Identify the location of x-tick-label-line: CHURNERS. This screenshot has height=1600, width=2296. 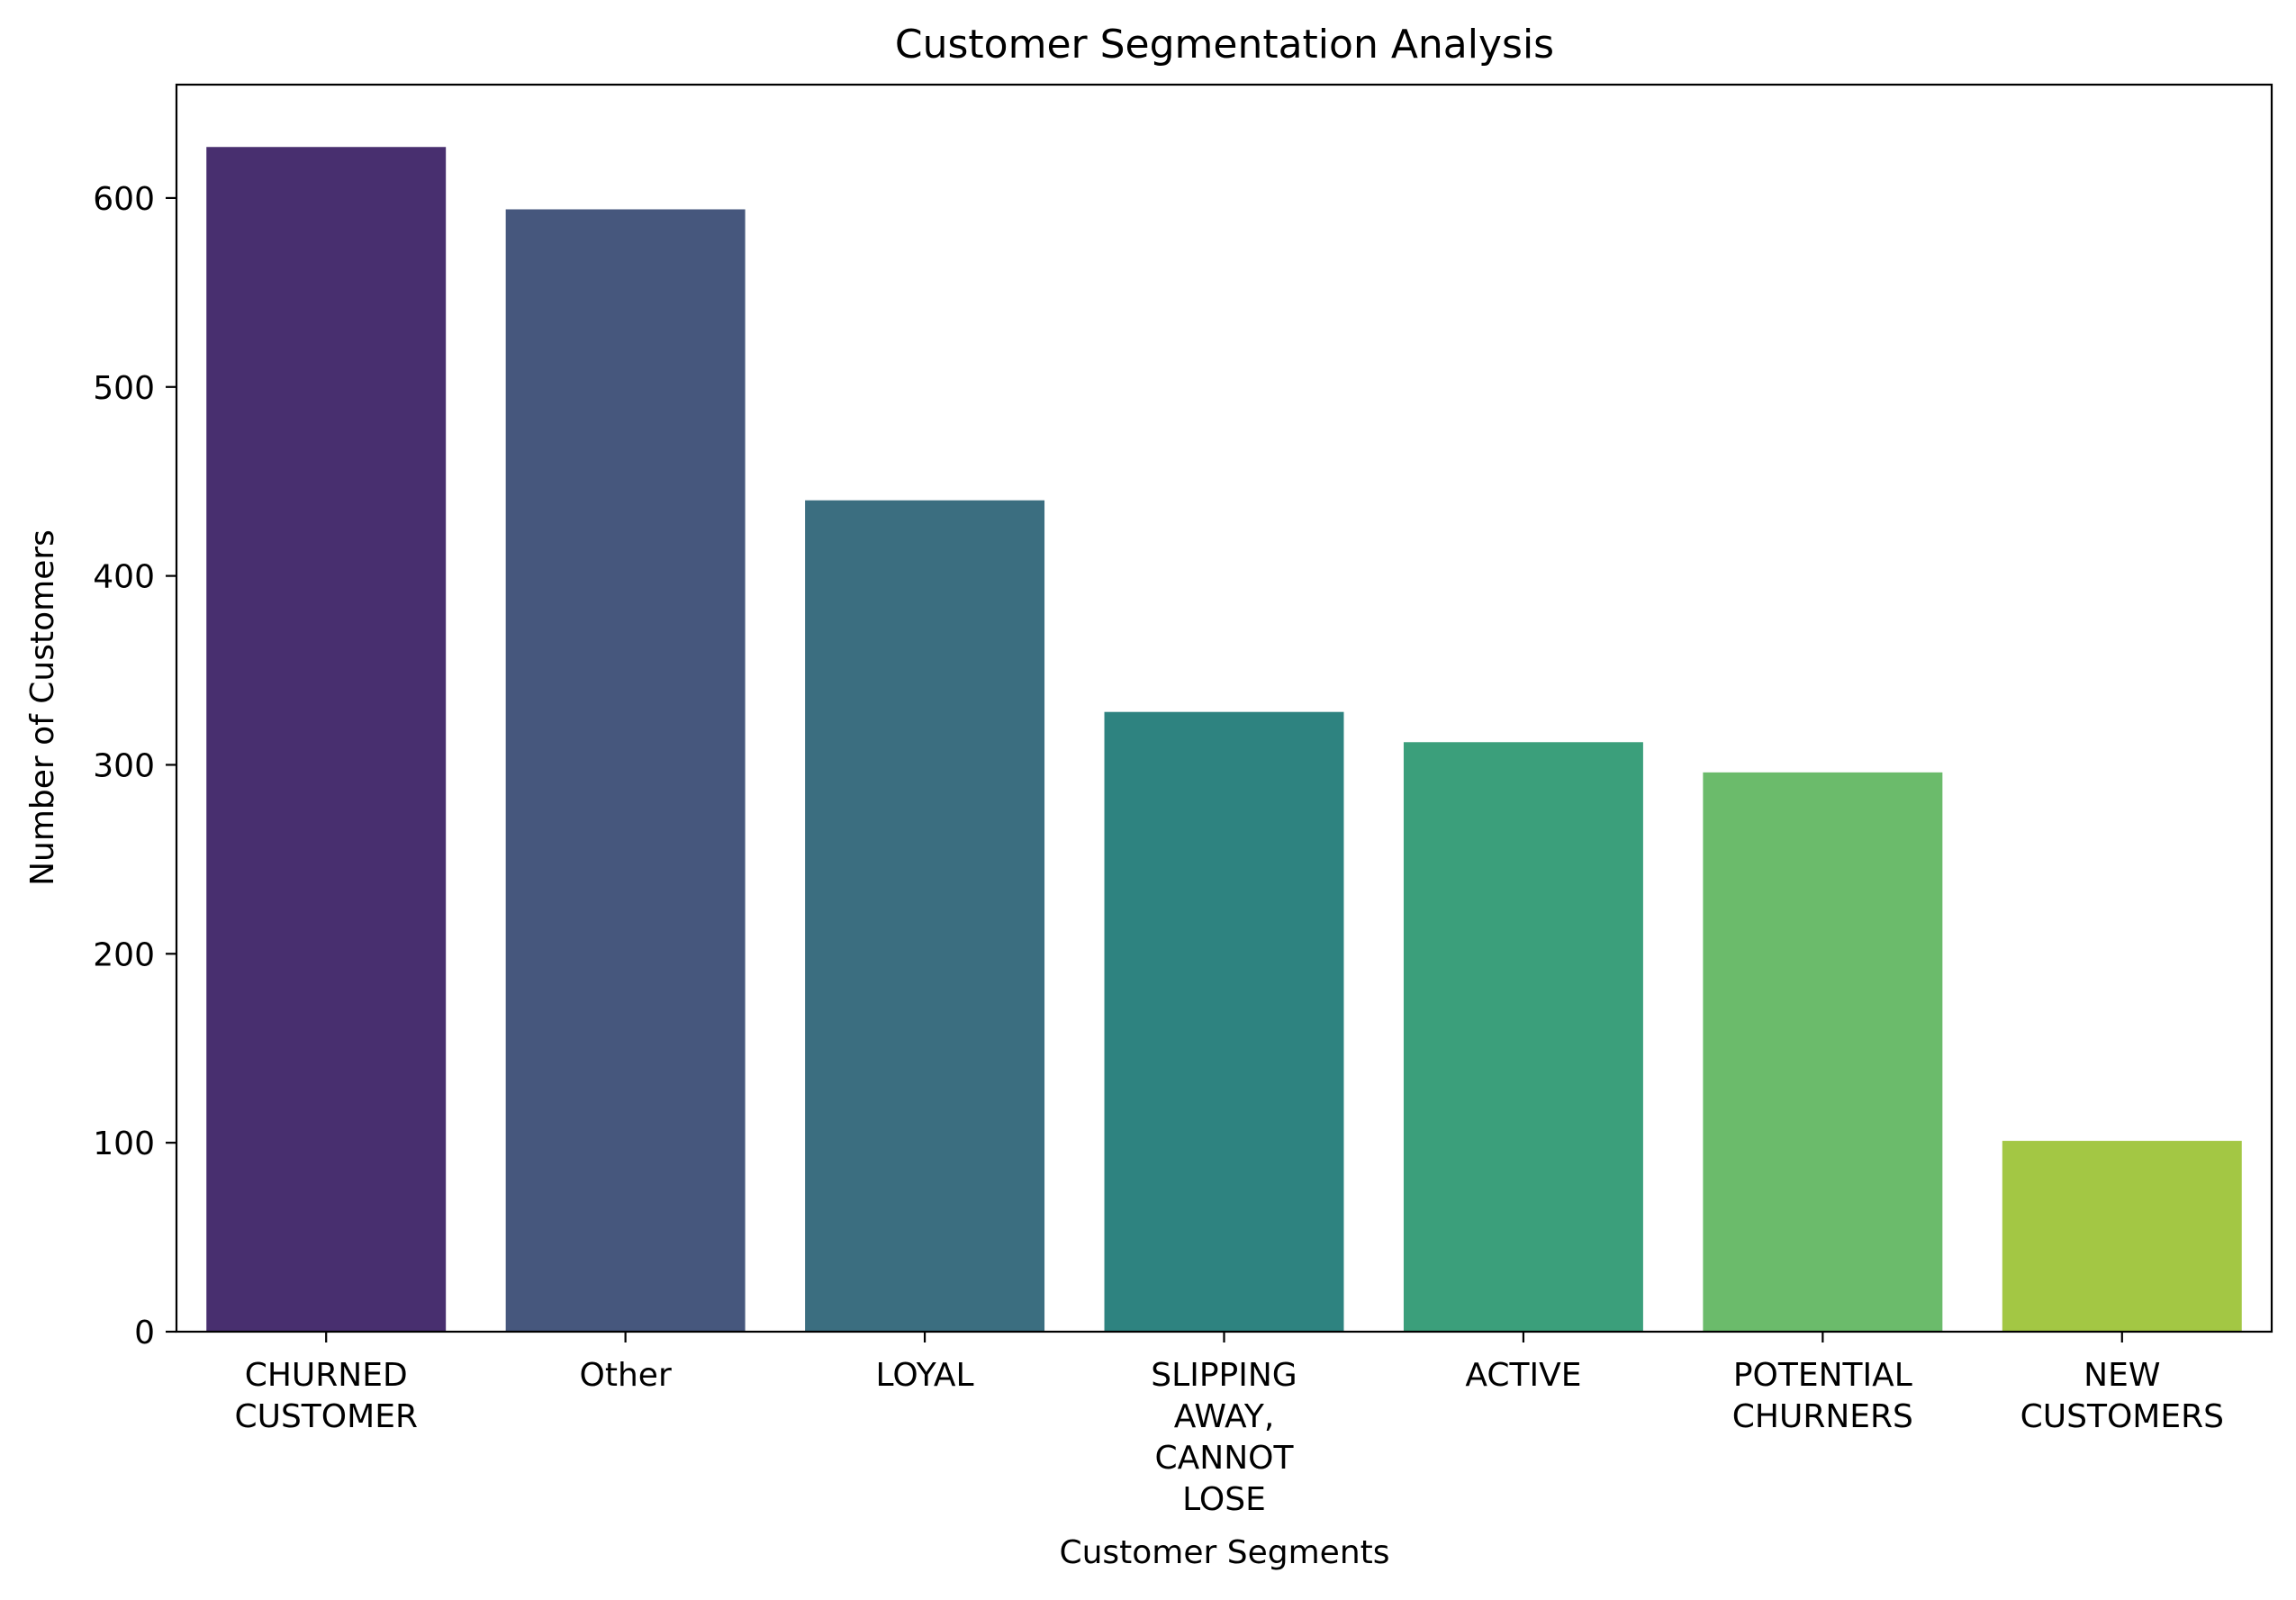
(1822, 1416).